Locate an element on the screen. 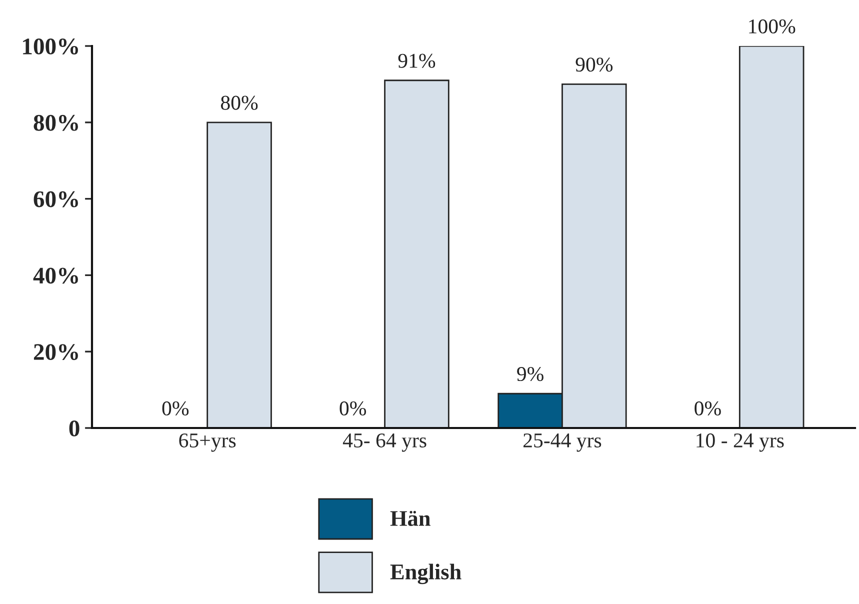 Image resolution: width=859 pixels, height=604 pixels. y-tick-label: 40% is located at coordinates (55, 276).